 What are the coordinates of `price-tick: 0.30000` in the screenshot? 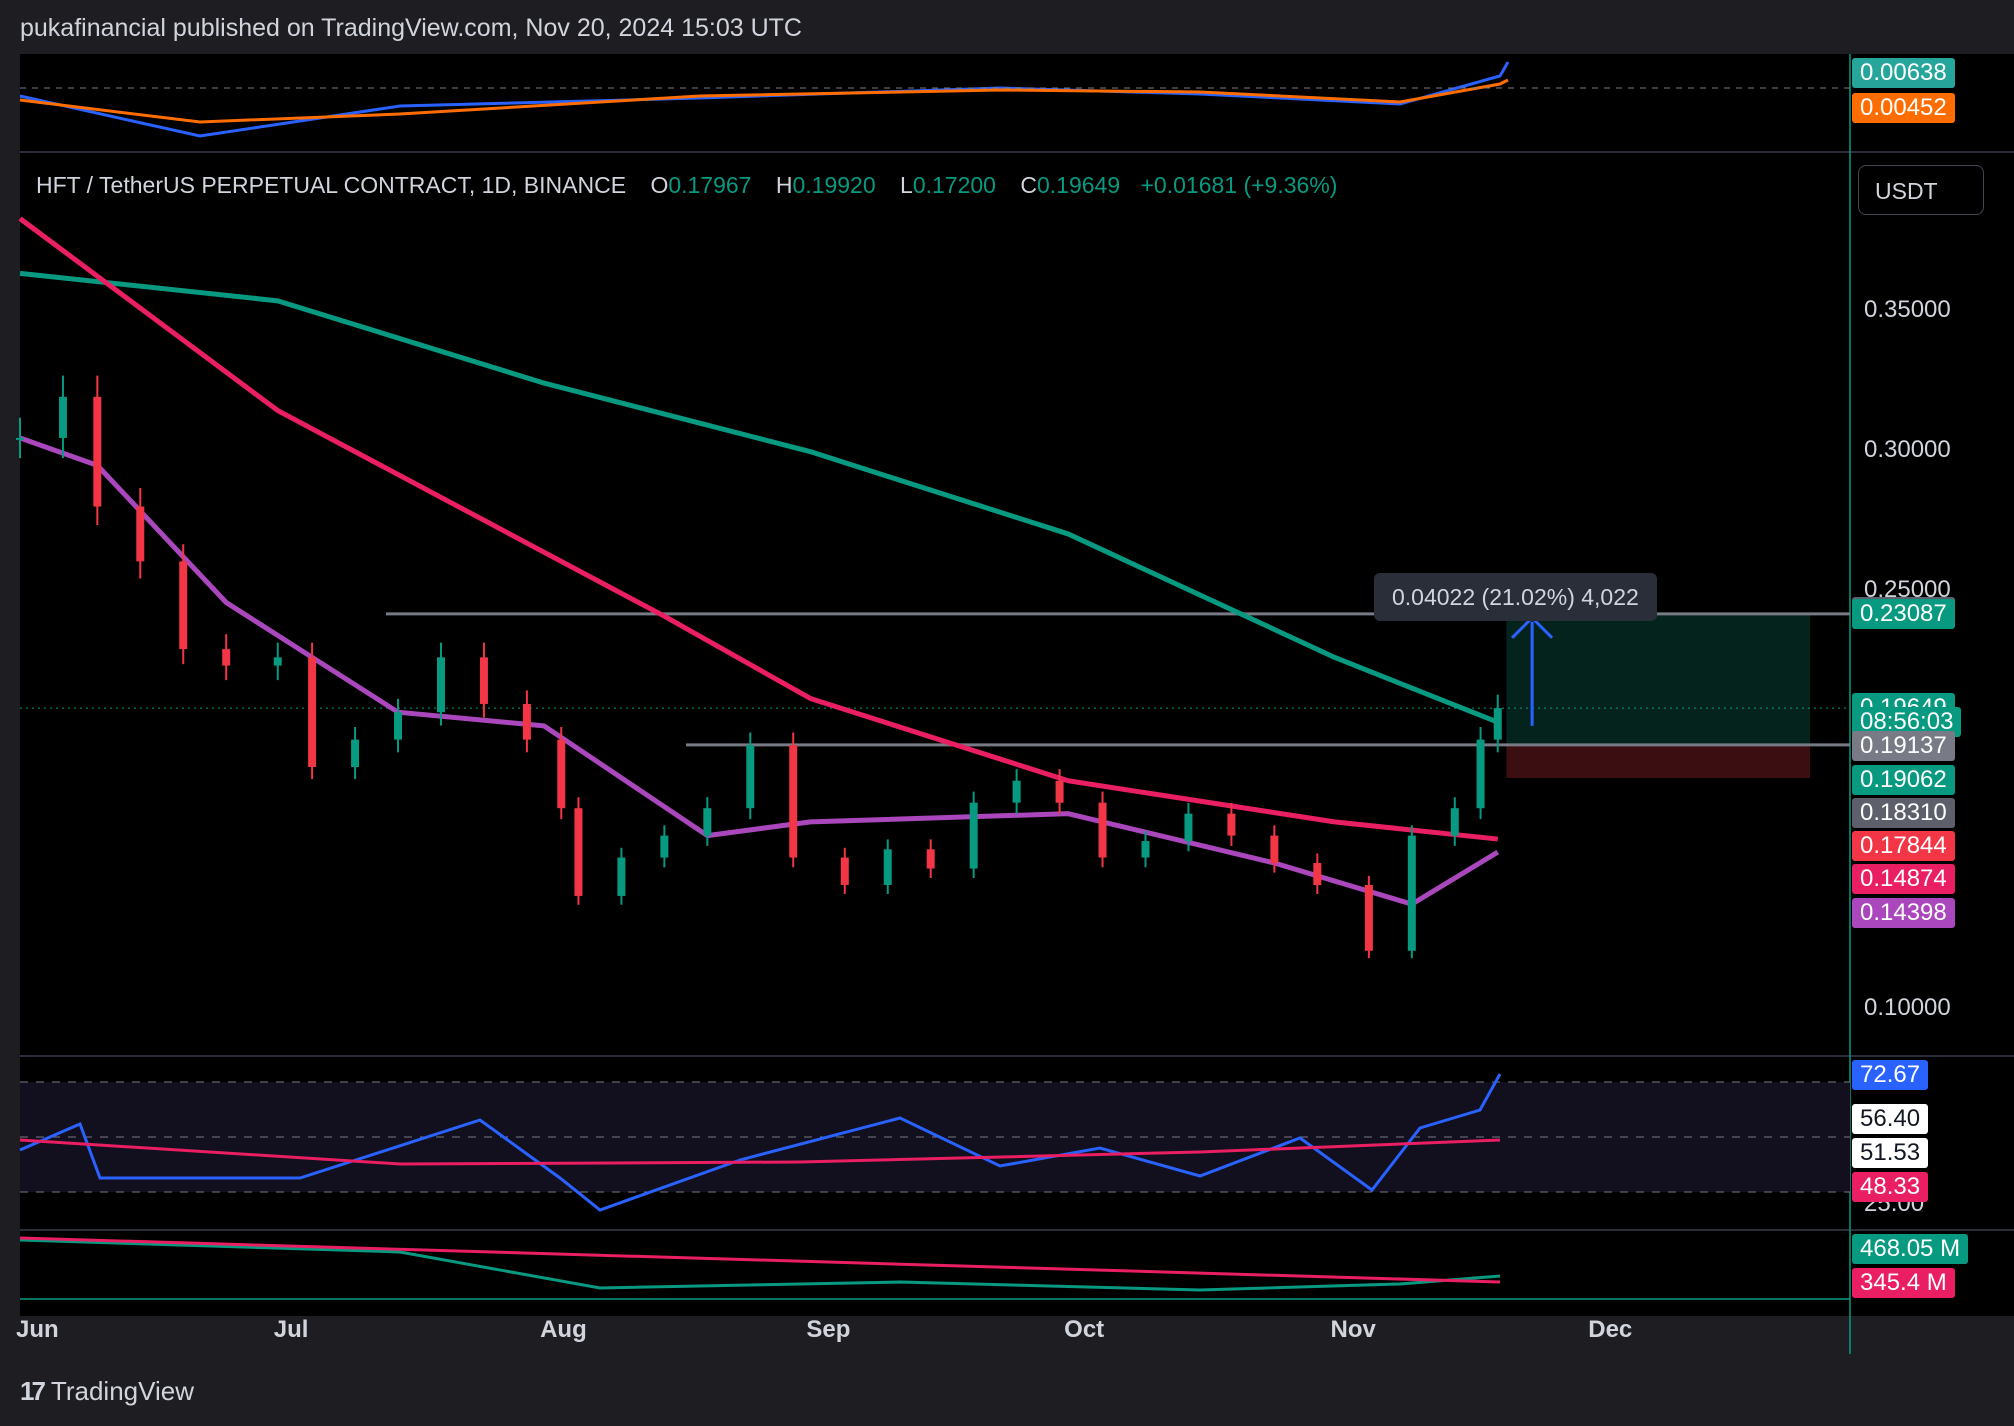 It's located at (1907, 449).